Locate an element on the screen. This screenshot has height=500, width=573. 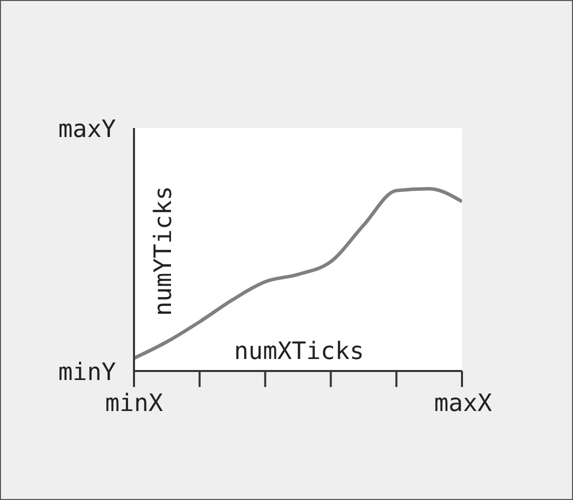
text: maxX is located at coordinates (463, 403).